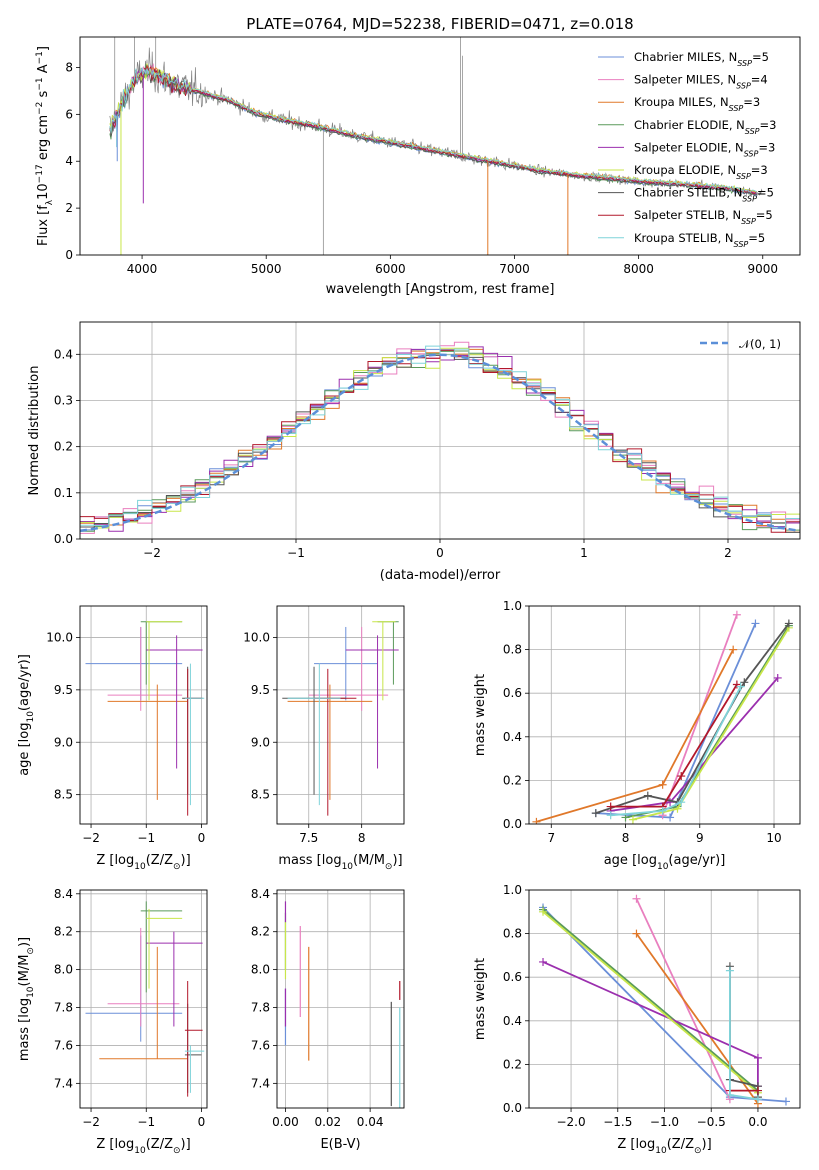  I want to click on y-tick-label: 0, so click(69, 255).